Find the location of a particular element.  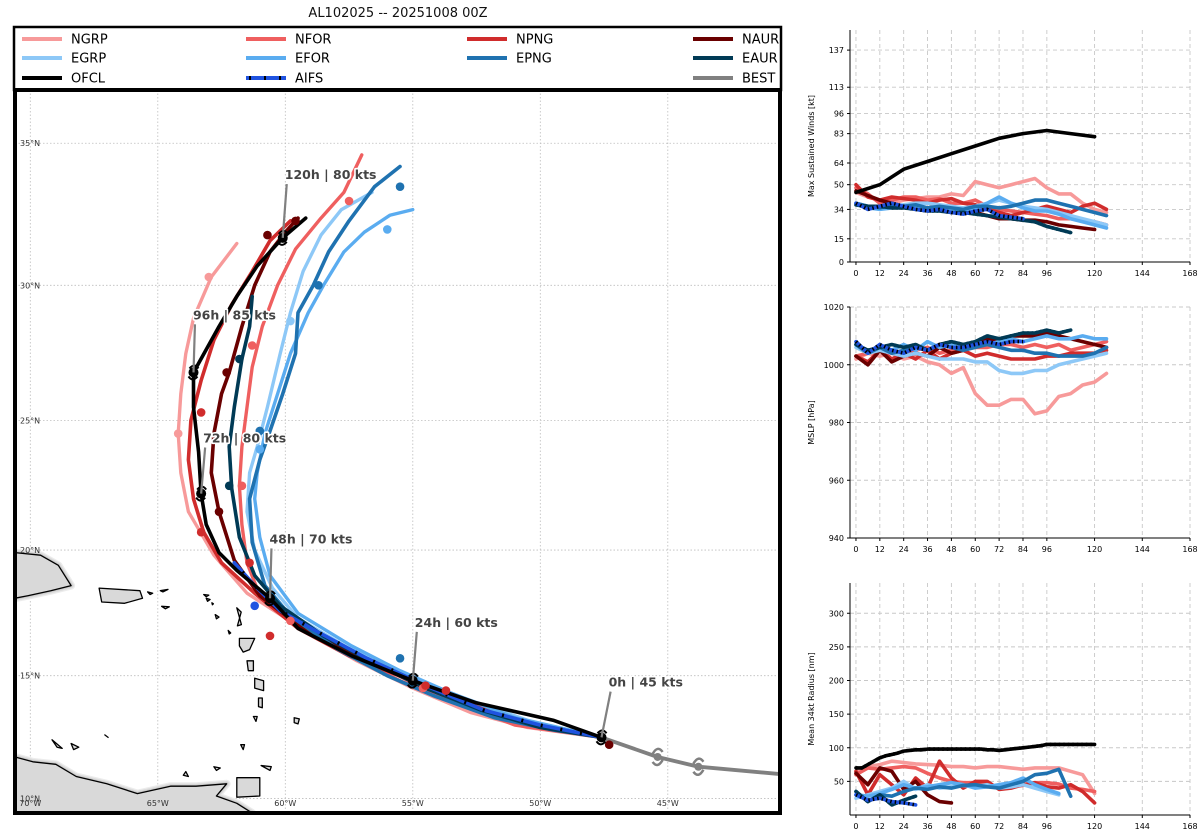

x-tick-label: 48 is located at coordinates (951, 273).